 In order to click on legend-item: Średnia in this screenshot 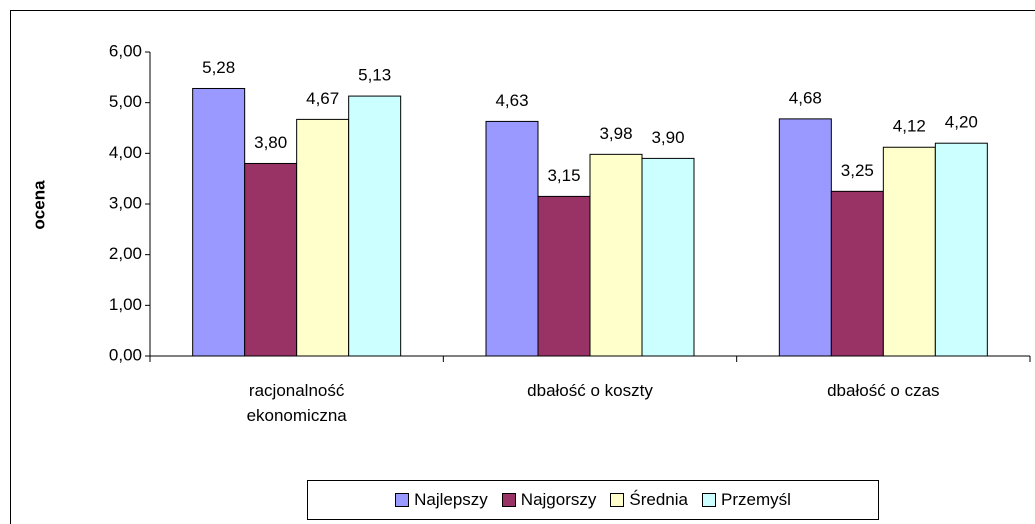, I will do `click(649, 500)`.